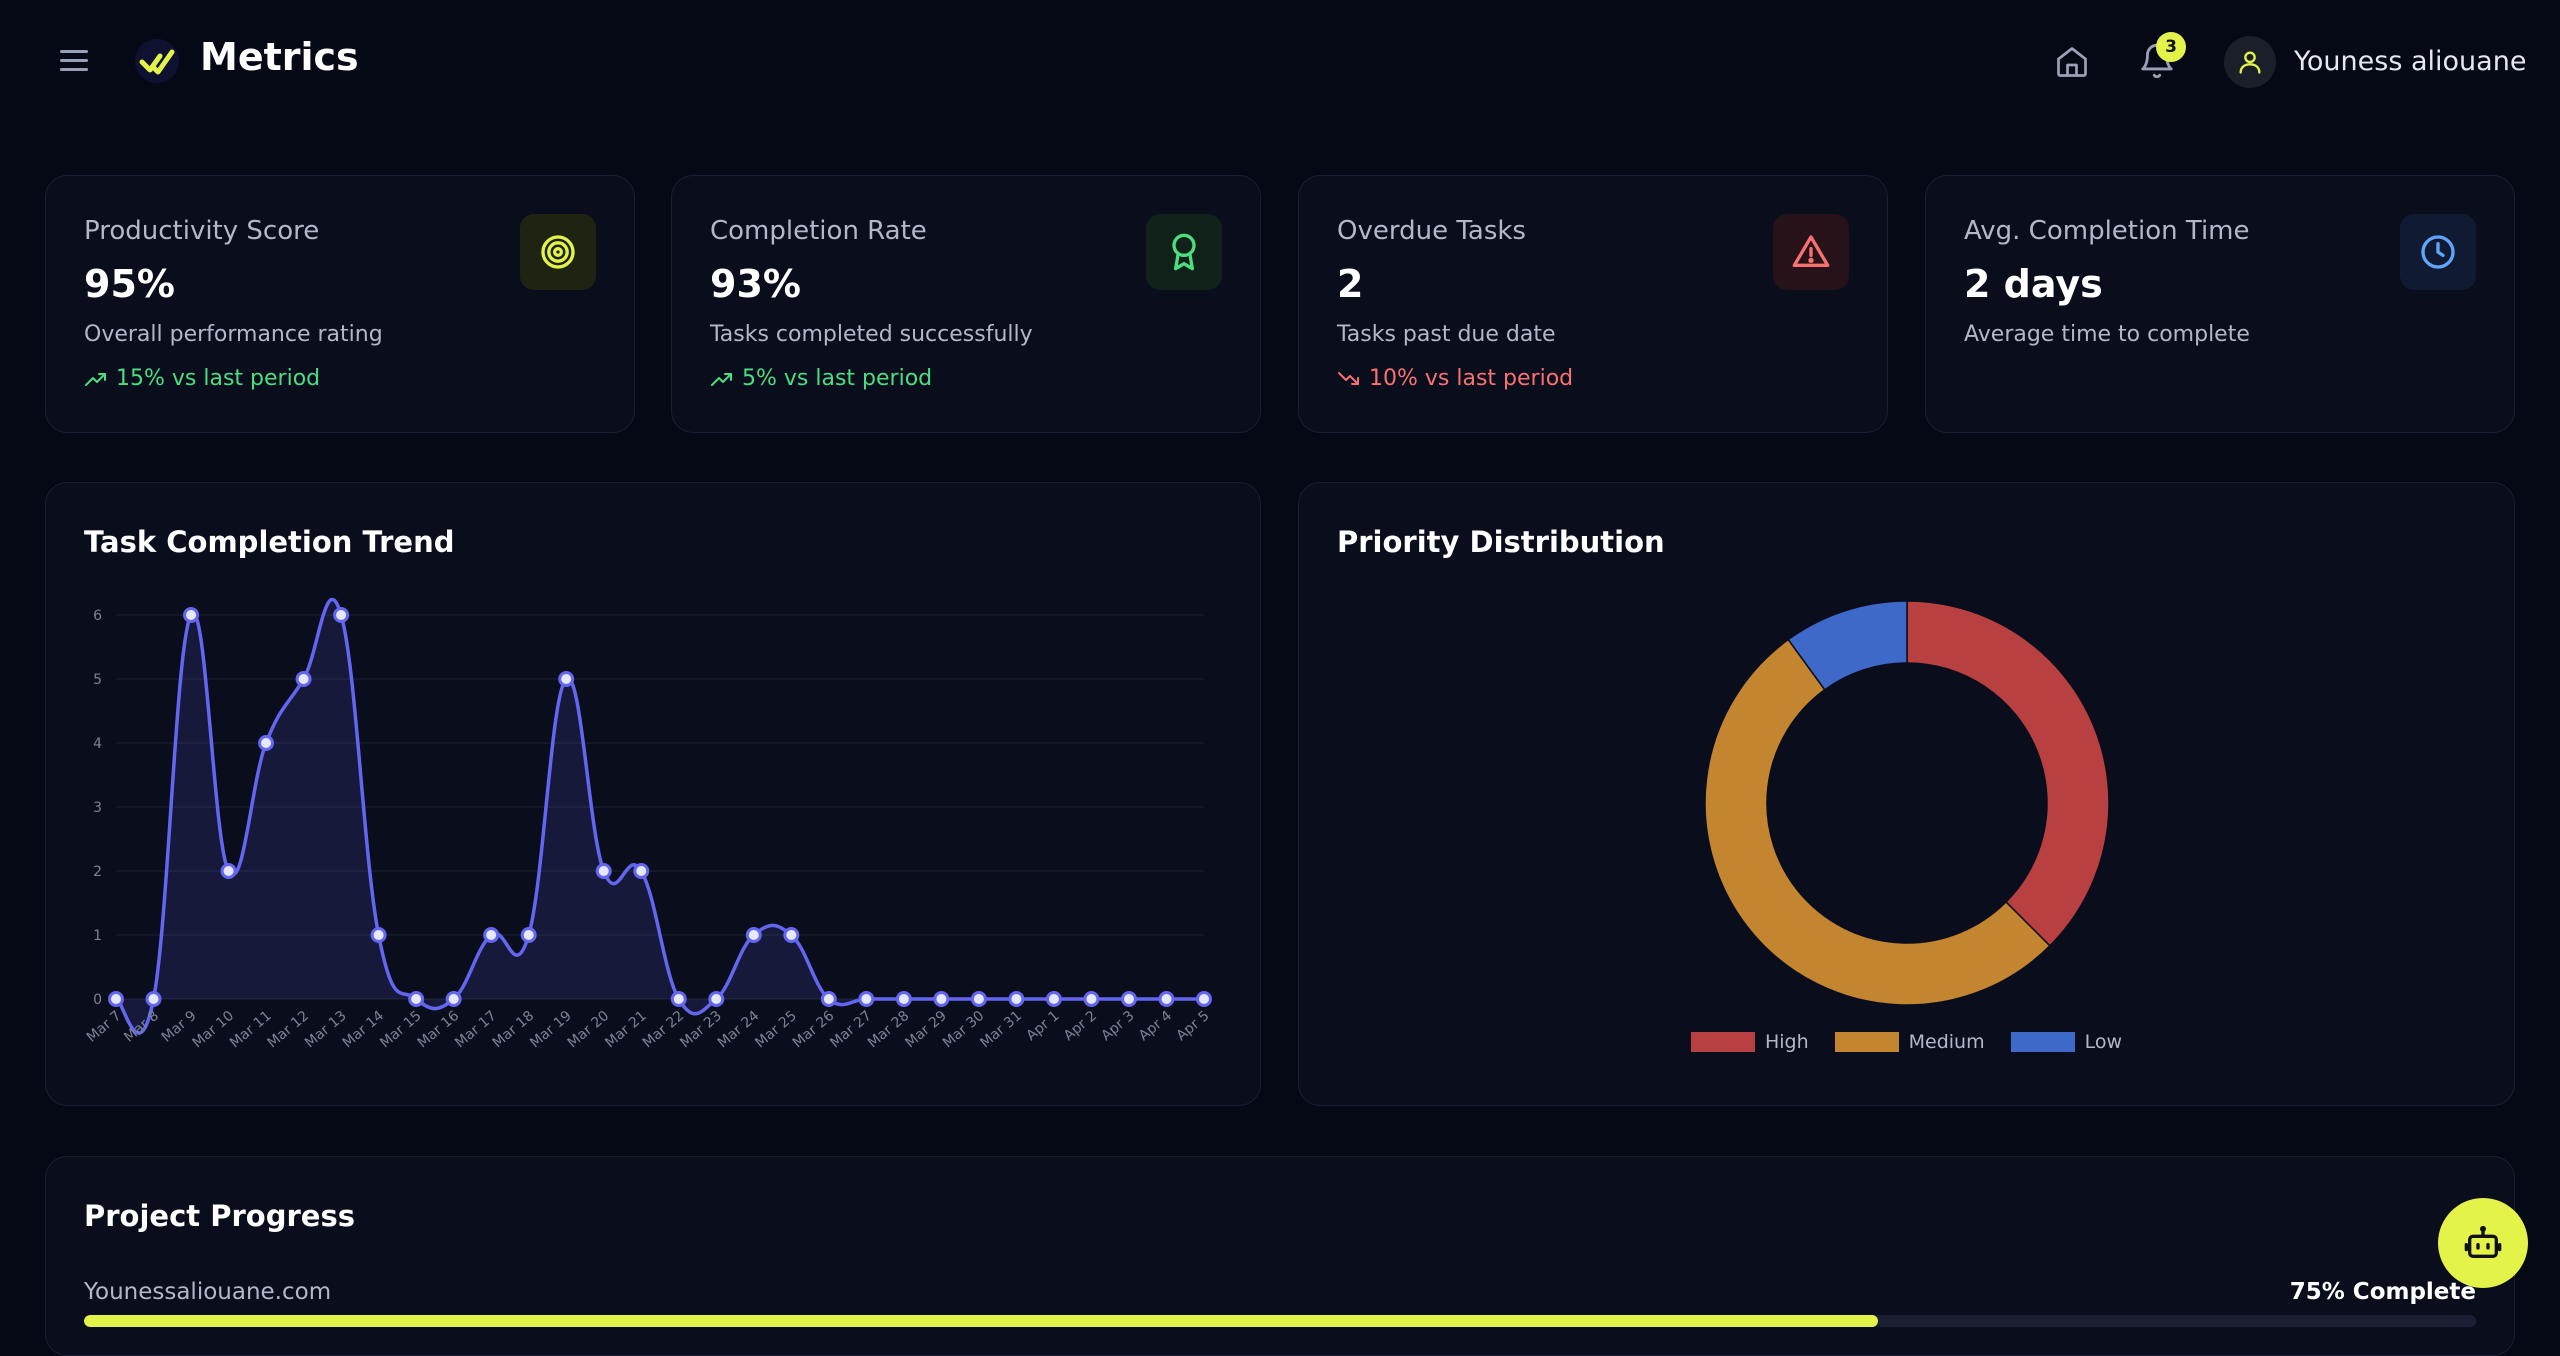  What do you see at coordinates (981, 1321) in the screenshot?
I see `progress-fill` at bounding box center [981, 1321].